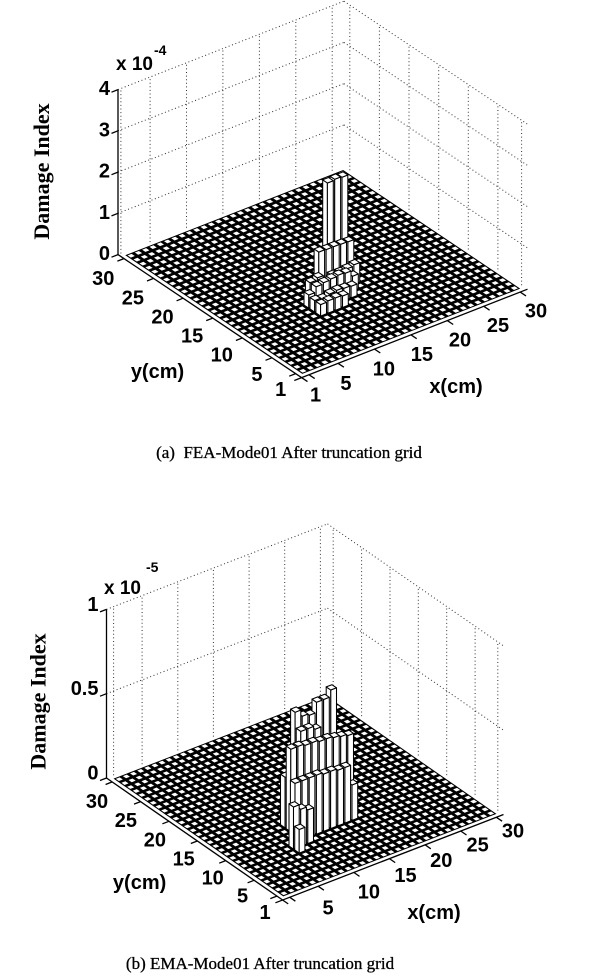 This screenshot has width=600, height=977. Describe the element at coordinates (289, 452) in the screenshot. I see `svg-text:(a) FEA-Mode01 After truncati: (a) FEA-Mode01 After truncation grid` at that location.